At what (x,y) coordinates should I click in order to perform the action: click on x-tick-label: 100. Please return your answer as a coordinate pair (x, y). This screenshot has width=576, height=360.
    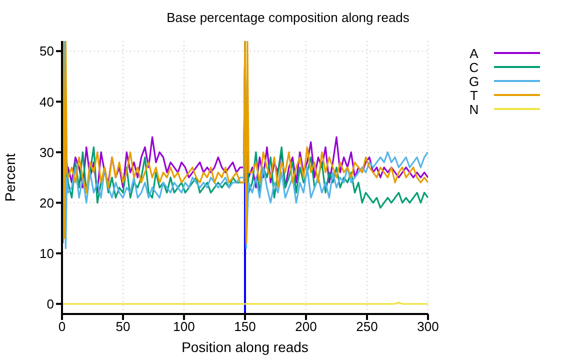
    Looking at the image, I should click on (184, 326).